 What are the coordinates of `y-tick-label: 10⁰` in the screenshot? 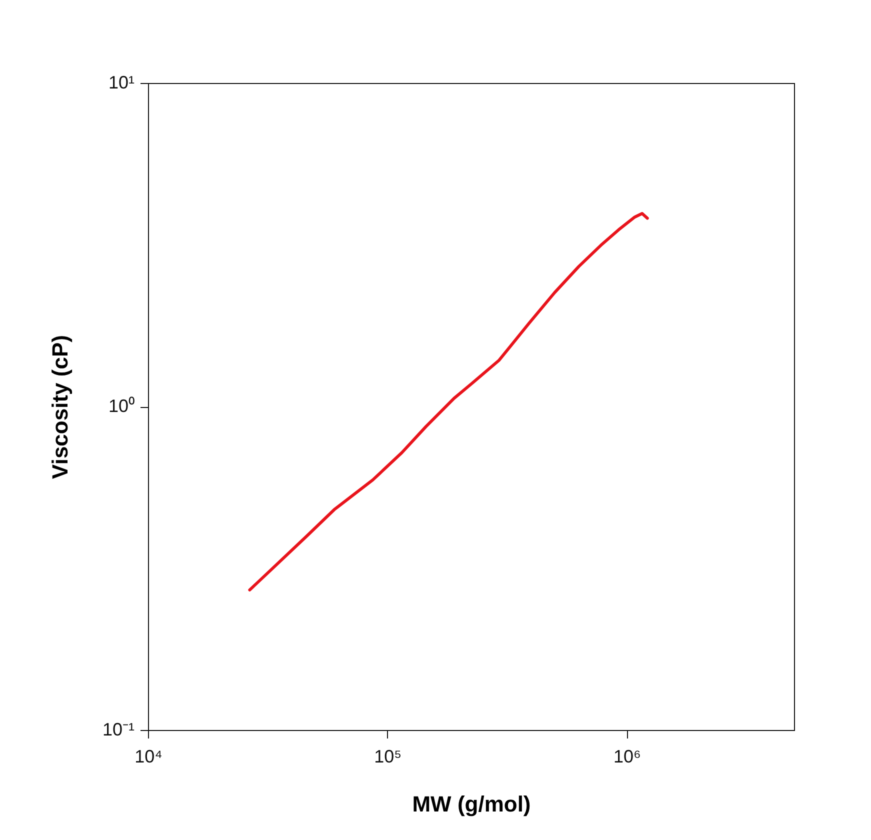 It's located at (121, 406).